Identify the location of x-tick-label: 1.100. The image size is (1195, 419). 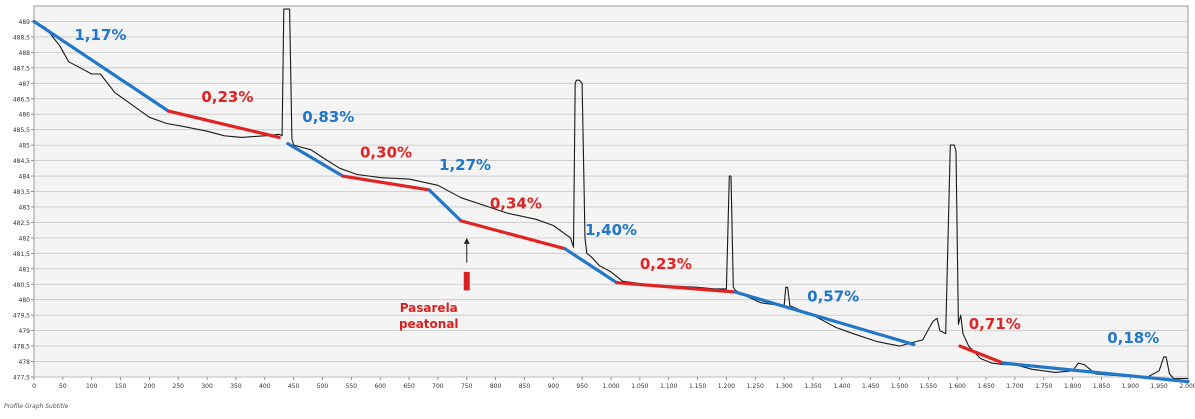
(668, 386).